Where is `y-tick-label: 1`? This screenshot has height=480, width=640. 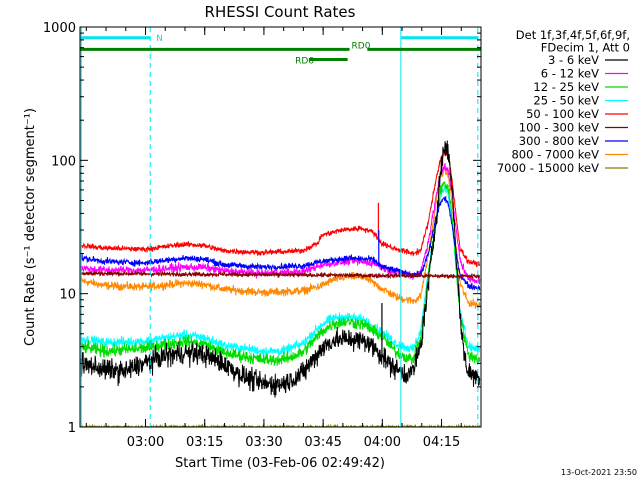 y-tick-label: 1 is located at coordinates (72, 428).